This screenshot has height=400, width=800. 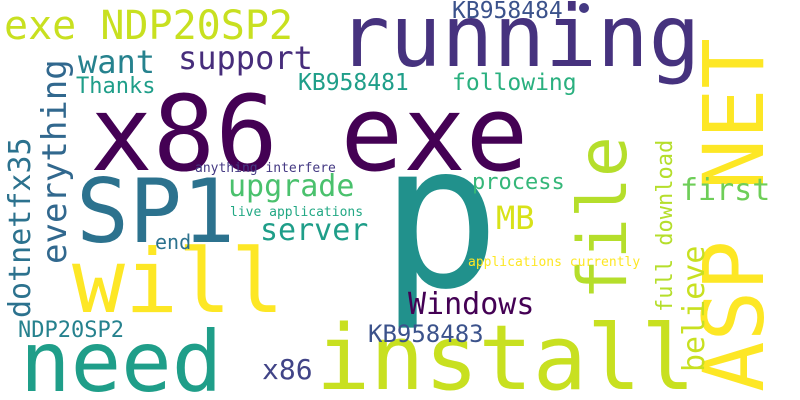 What do you see at coordinates (265, 168) in the screenshot?
I see `word-anything-interfere: anything interfere` at bounding box center [265, 168].